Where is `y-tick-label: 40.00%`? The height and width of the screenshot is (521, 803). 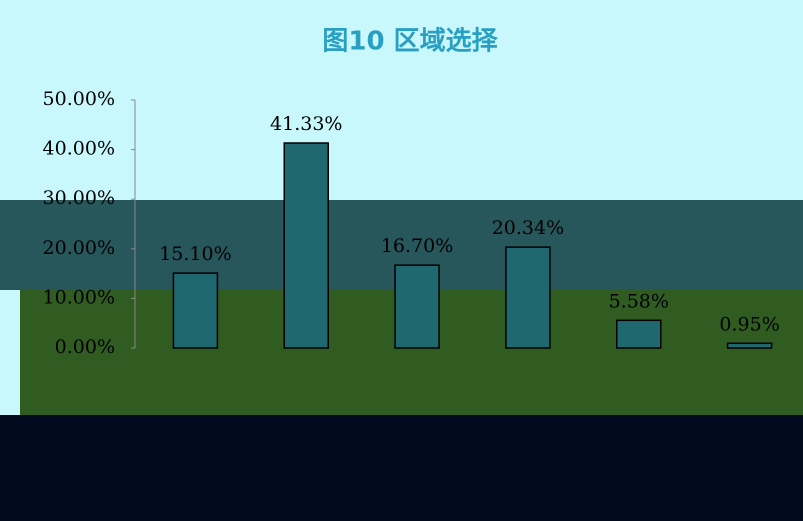 y-tick-label: 40.00% is located at coordinates (79, 149).